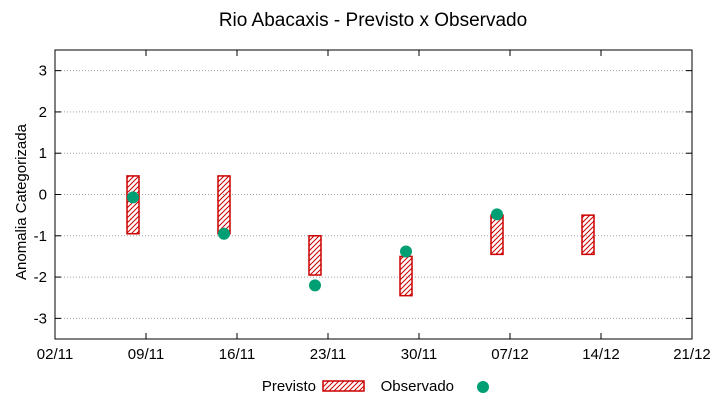 Image resolution: width=720 pixels, height=400 pixels. What do you see at coordinates (43, 112) in the screenshot?
I see `y-tick-label: 2` at bounding box center [43, 112].